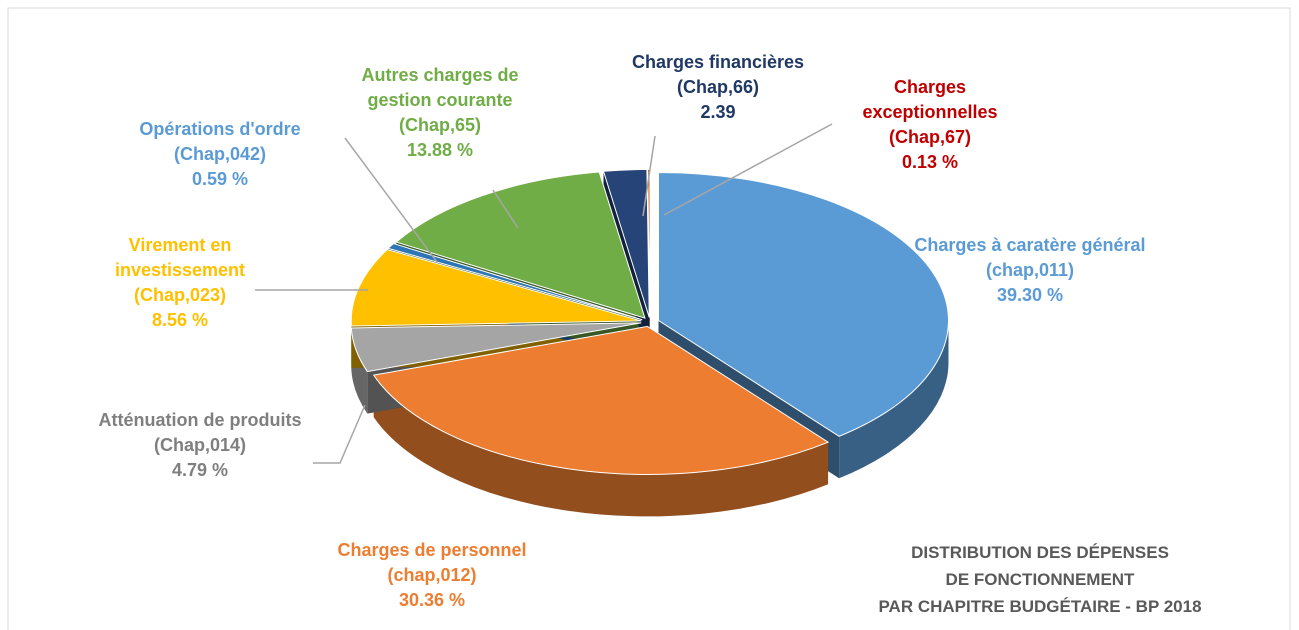 The width and height of the screenshot is (1299, 630). I want to click on value-label: 0.13 %, so click(930, 162).